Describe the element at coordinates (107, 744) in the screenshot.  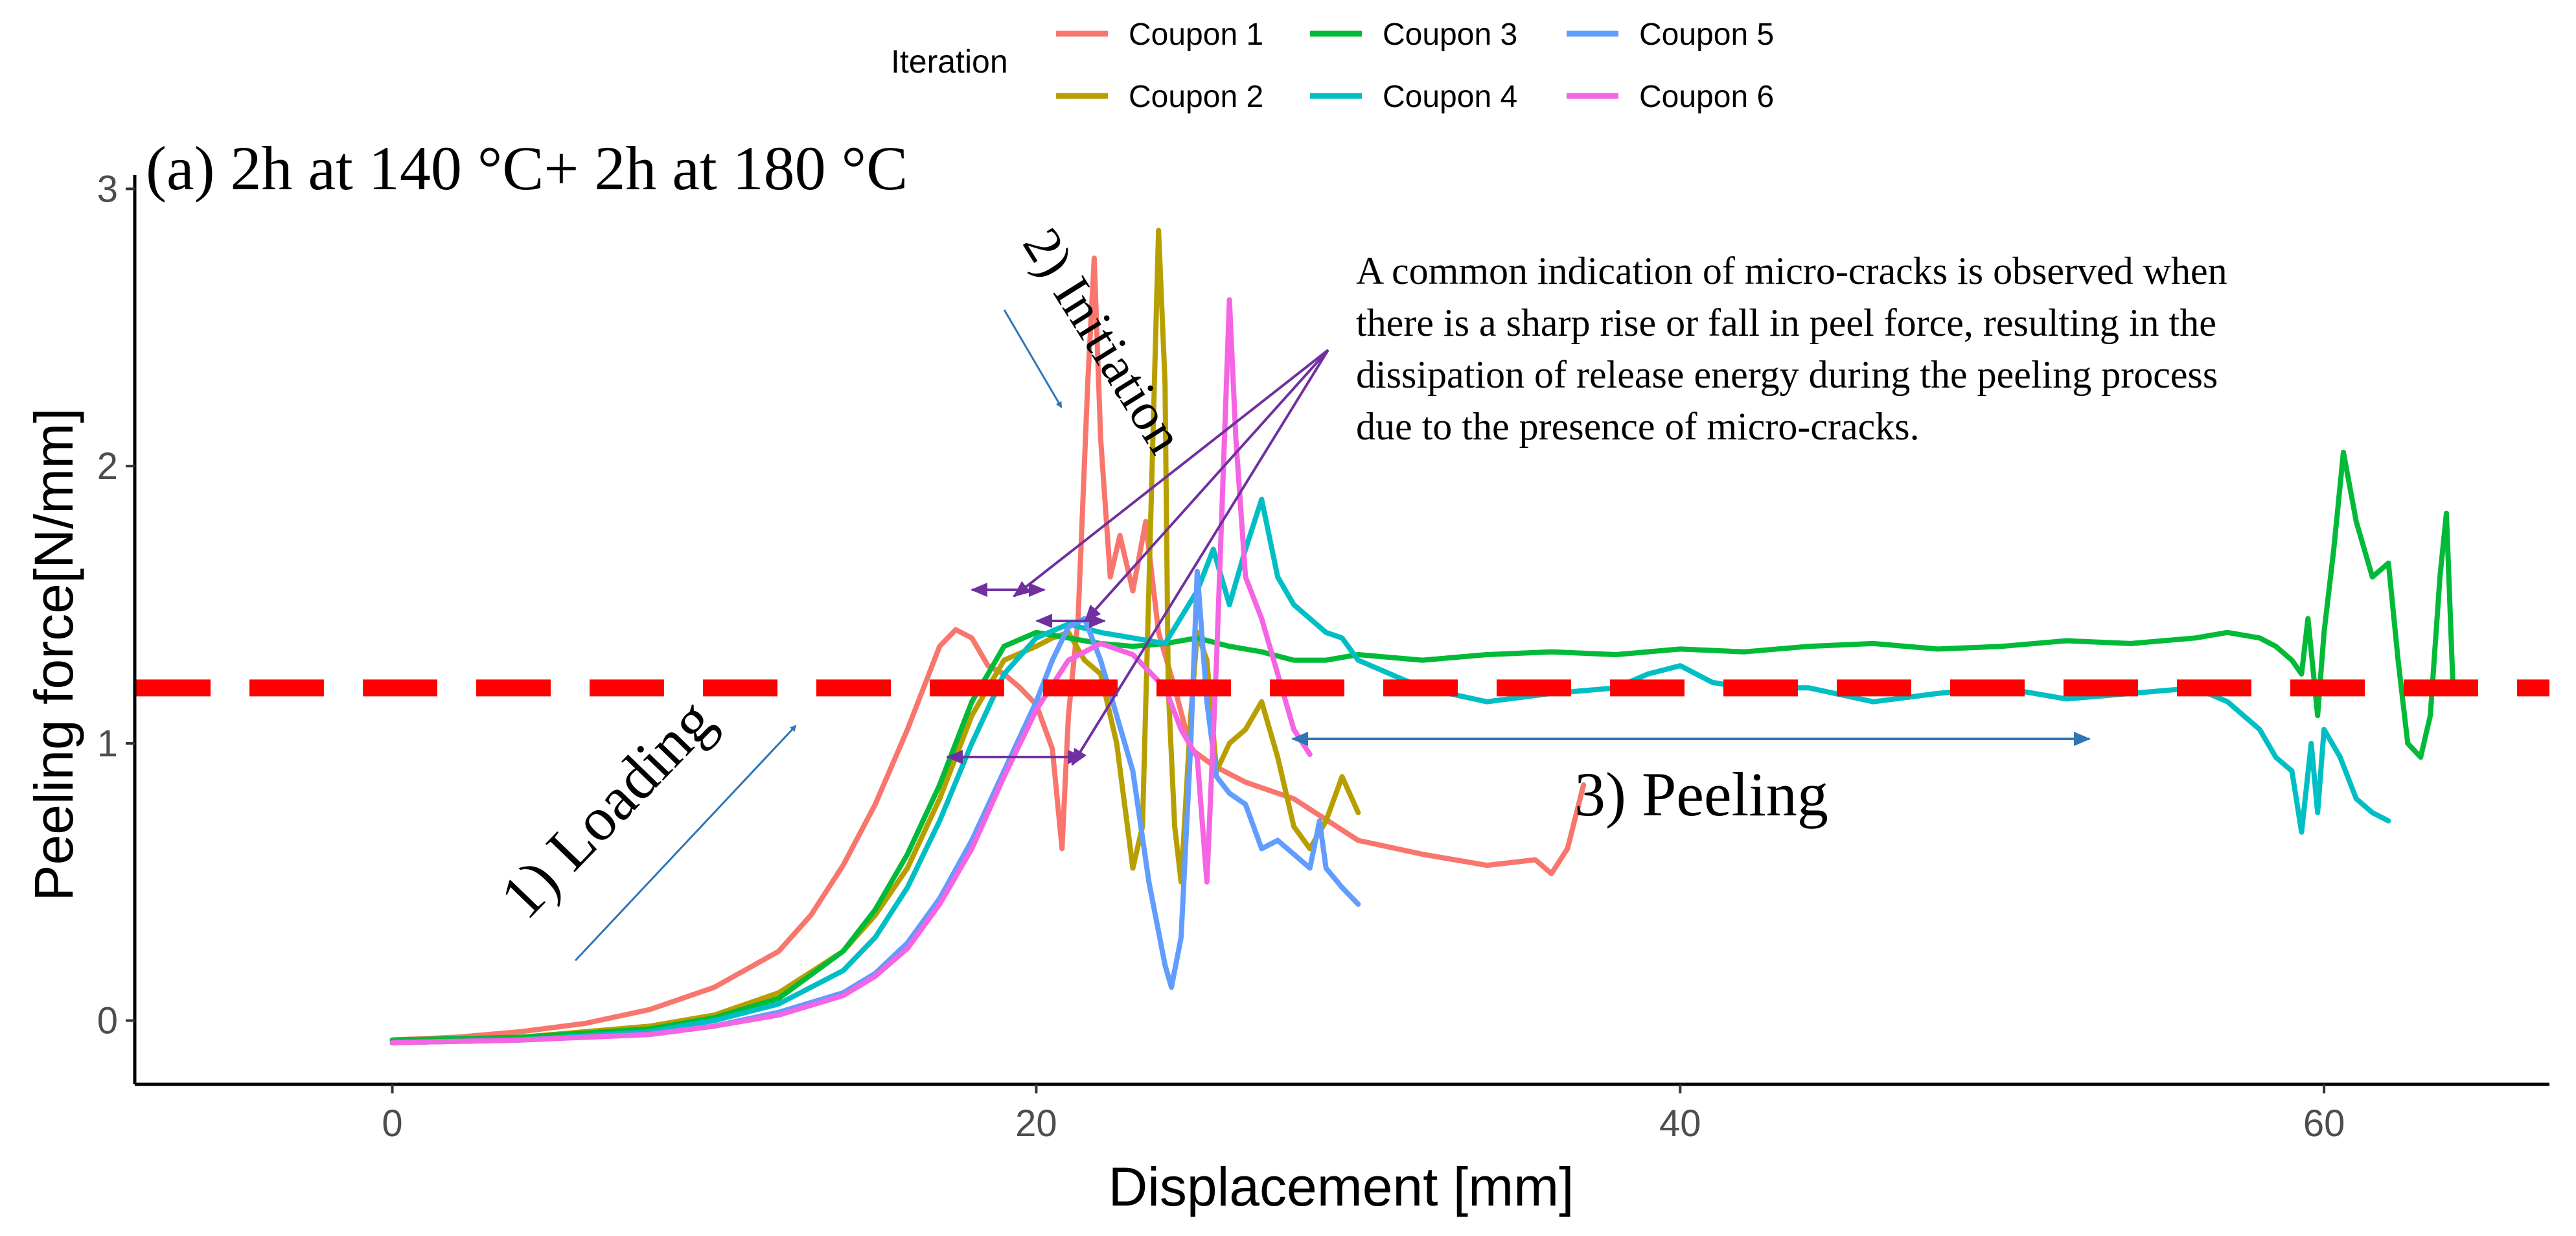
I see `y-tick-label-1: 1` at that location.